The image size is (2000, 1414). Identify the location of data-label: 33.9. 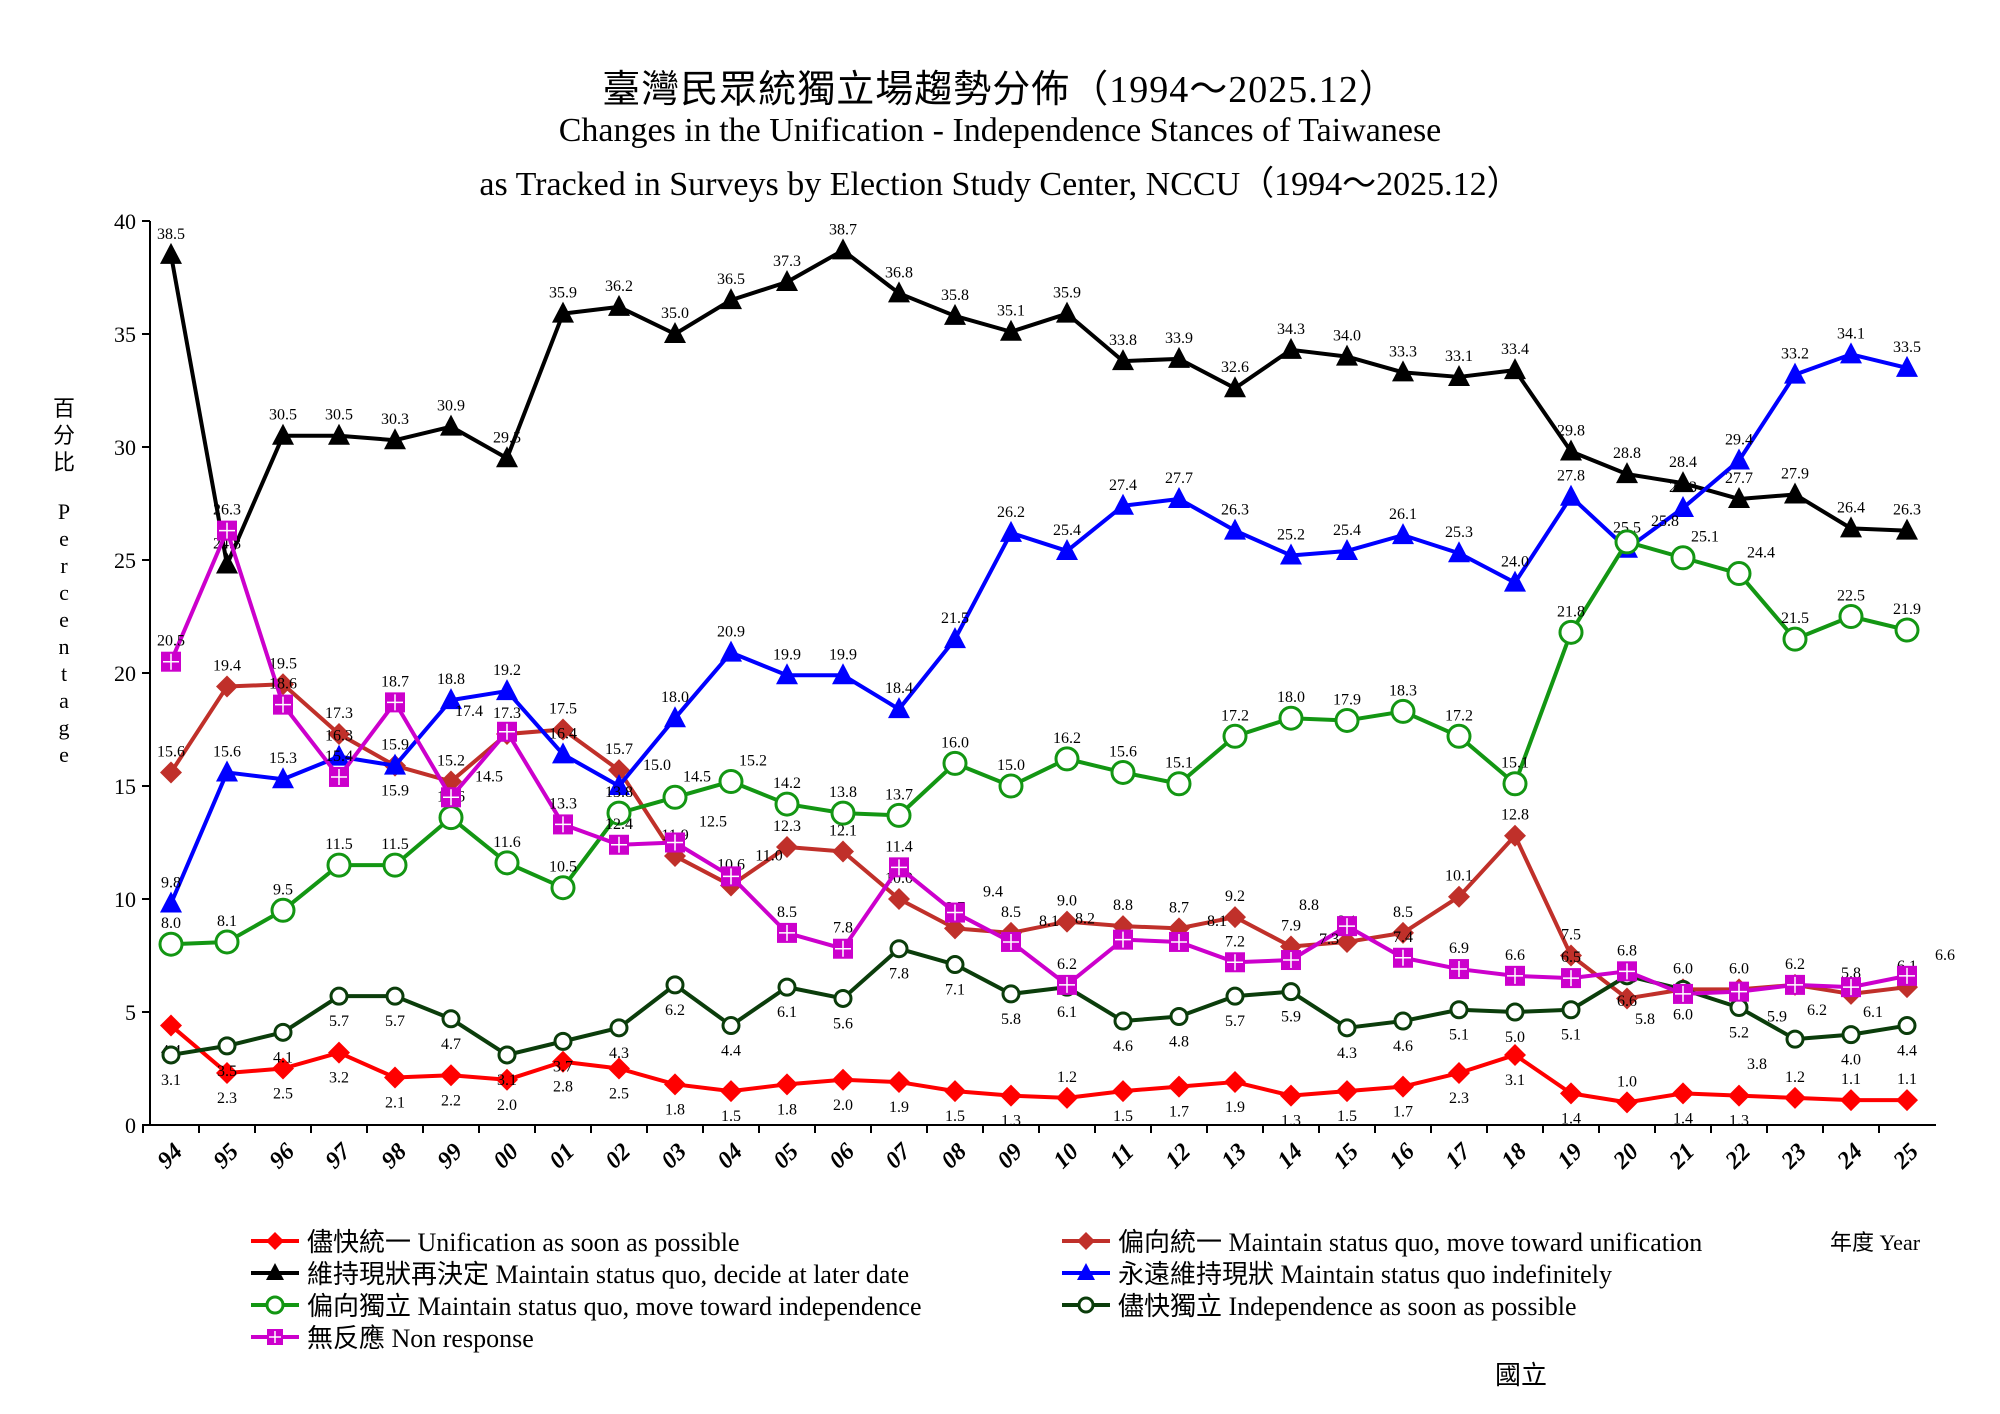
(1179, 338).